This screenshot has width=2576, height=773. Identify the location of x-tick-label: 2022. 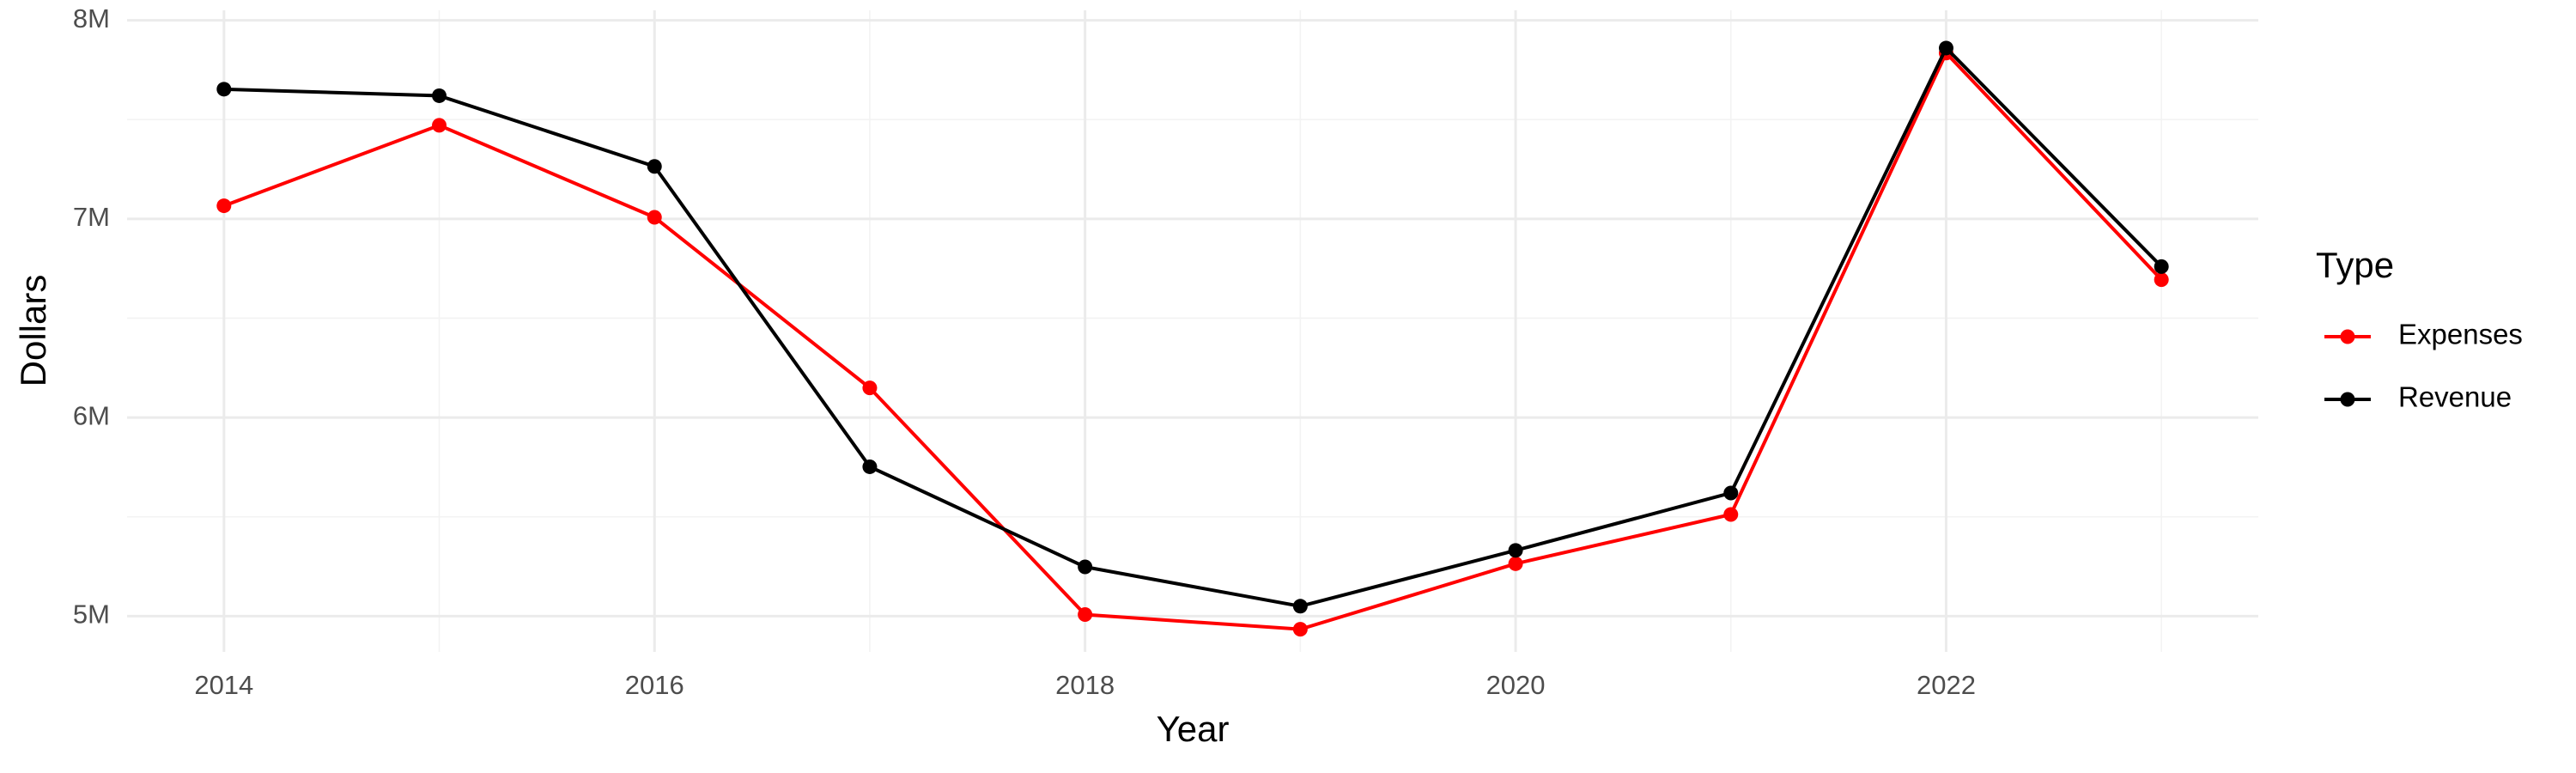
(1946, 685).